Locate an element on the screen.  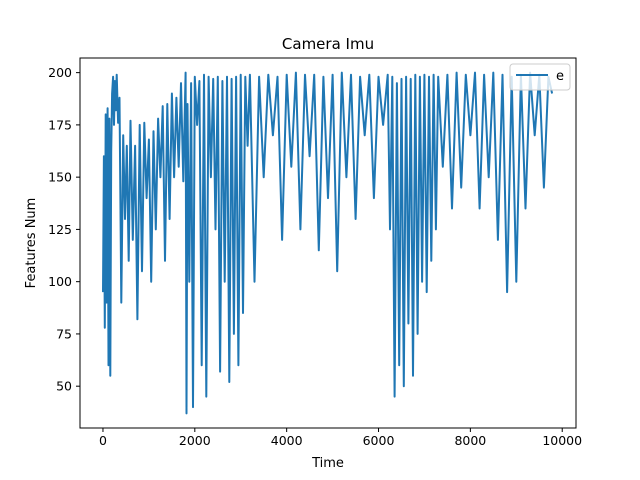
x-tick-label: 6000 is located at coordinates (379, 440).